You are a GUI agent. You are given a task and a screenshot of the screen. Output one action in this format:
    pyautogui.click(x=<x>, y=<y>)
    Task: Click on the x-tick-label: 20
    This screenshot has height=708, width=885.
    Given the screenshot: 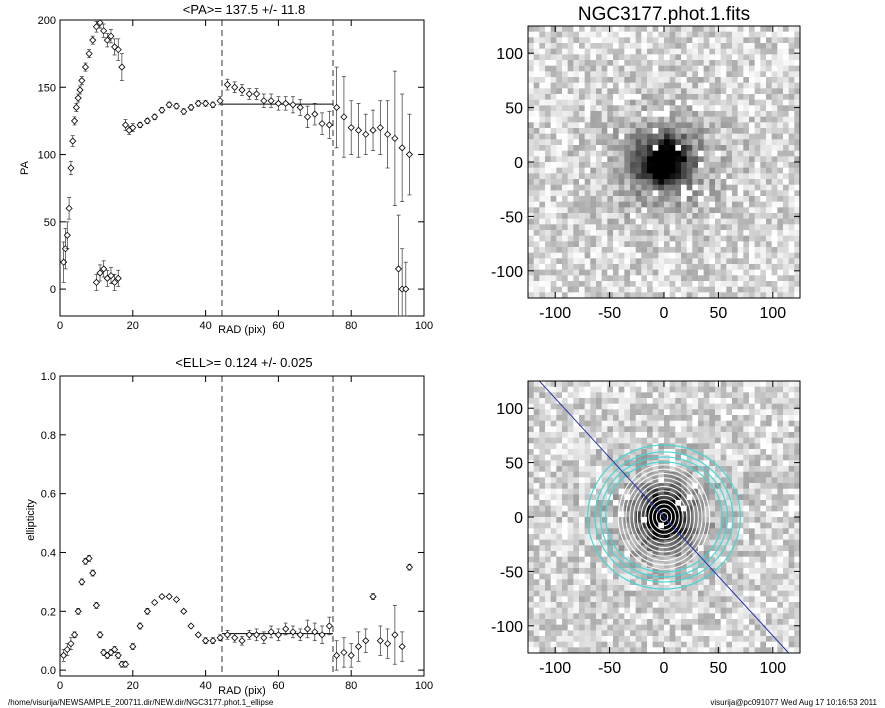 What is the action you would take?
    pyautogui.click(x=133, y=326)
    